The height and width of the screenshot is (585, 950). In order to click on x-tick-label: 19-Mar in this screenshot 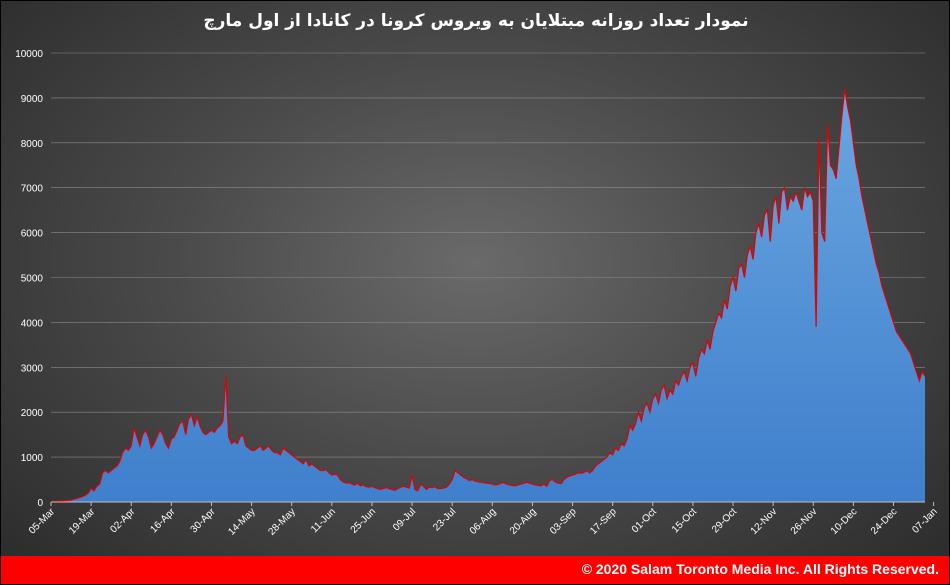, I will do `click(82, 521)`.